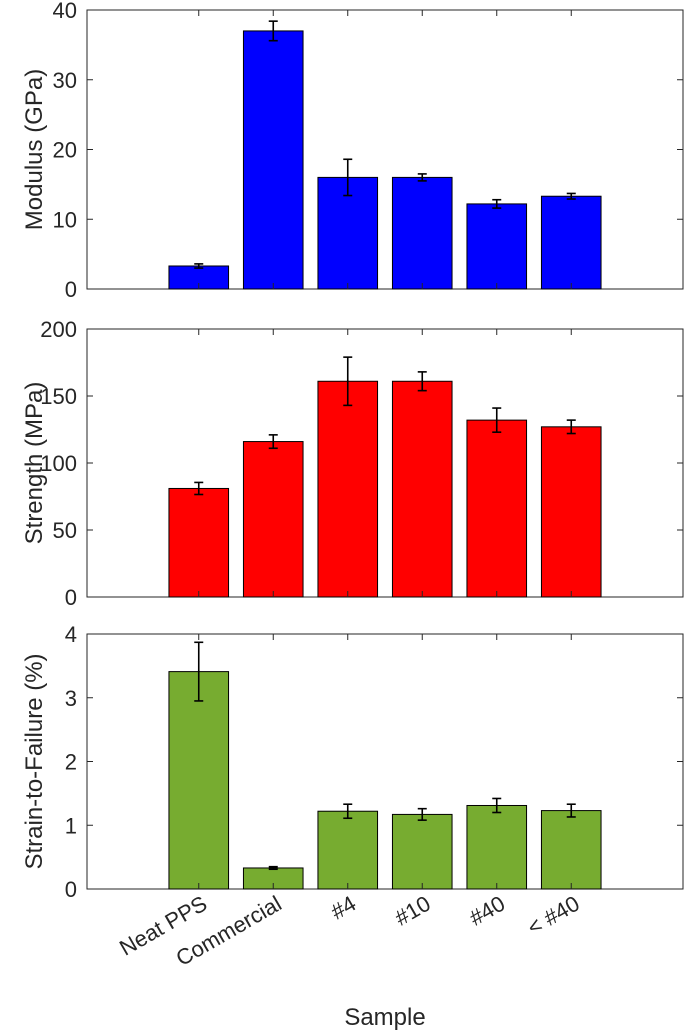 This screenshot has height=1031, width=685. I want to click on x-tick-label: #10, so click(412, 911).